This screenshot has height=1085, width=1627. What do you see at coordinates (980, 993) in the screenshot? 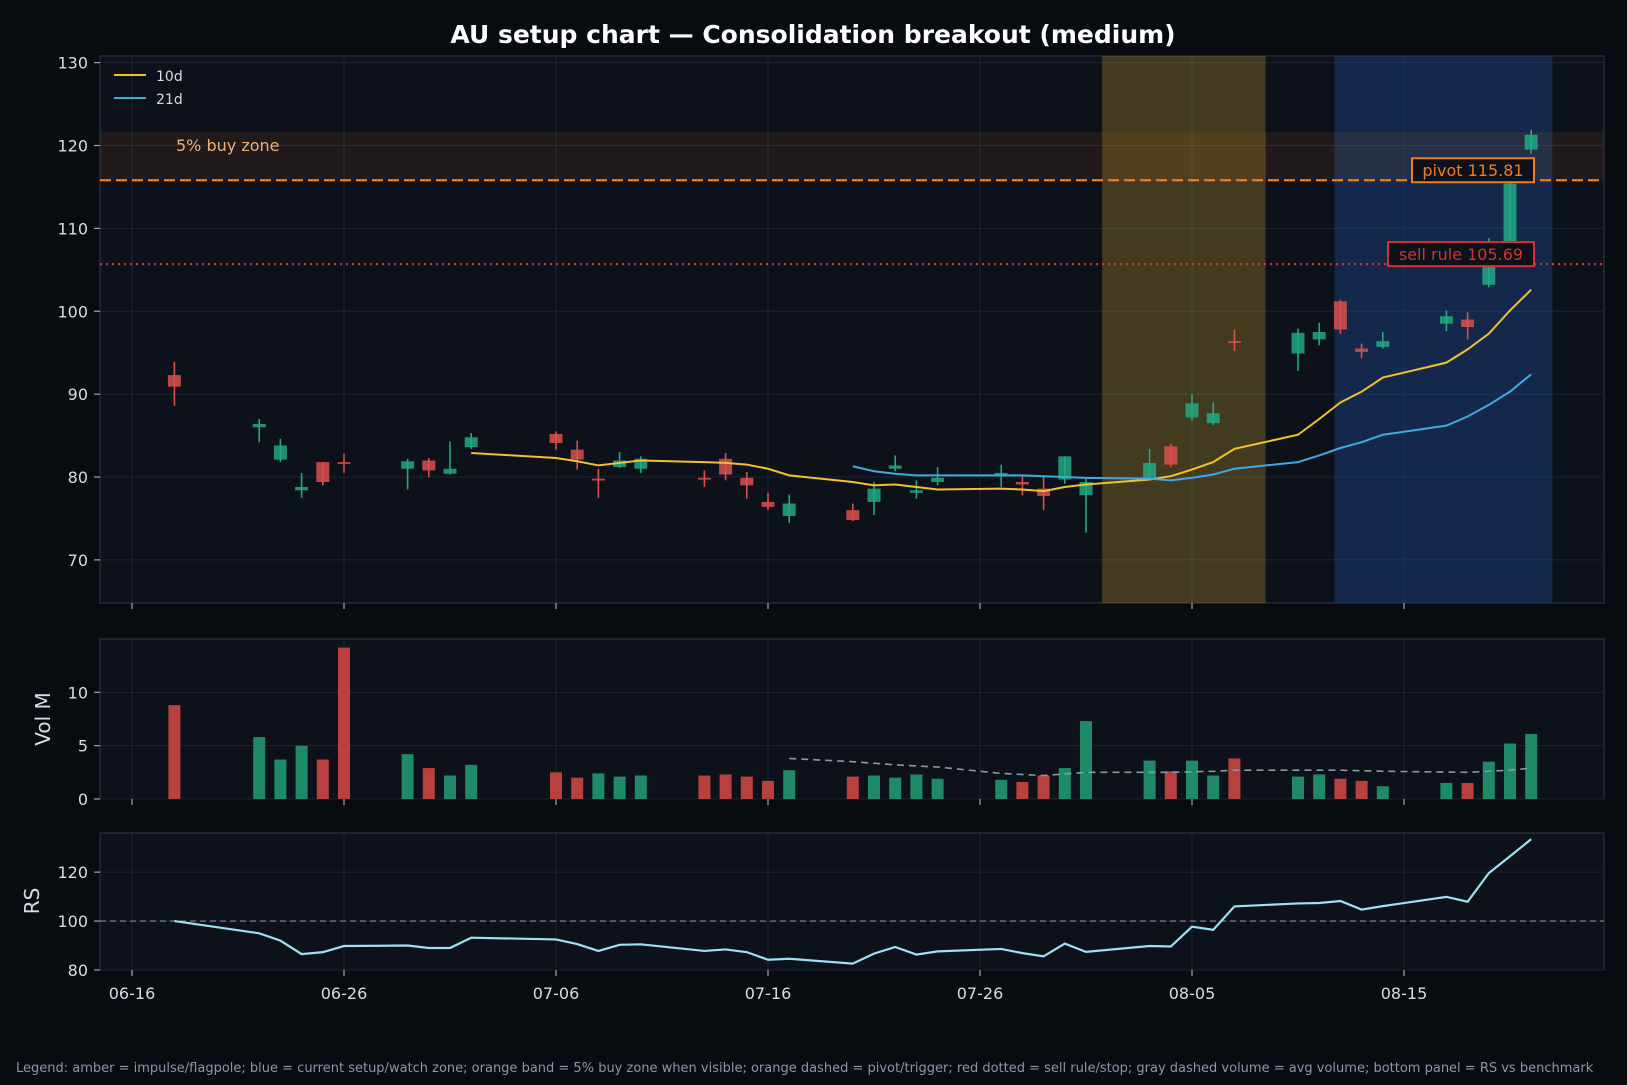
I see `x-tick-label: 07-26` at bounding box center [980, 993].